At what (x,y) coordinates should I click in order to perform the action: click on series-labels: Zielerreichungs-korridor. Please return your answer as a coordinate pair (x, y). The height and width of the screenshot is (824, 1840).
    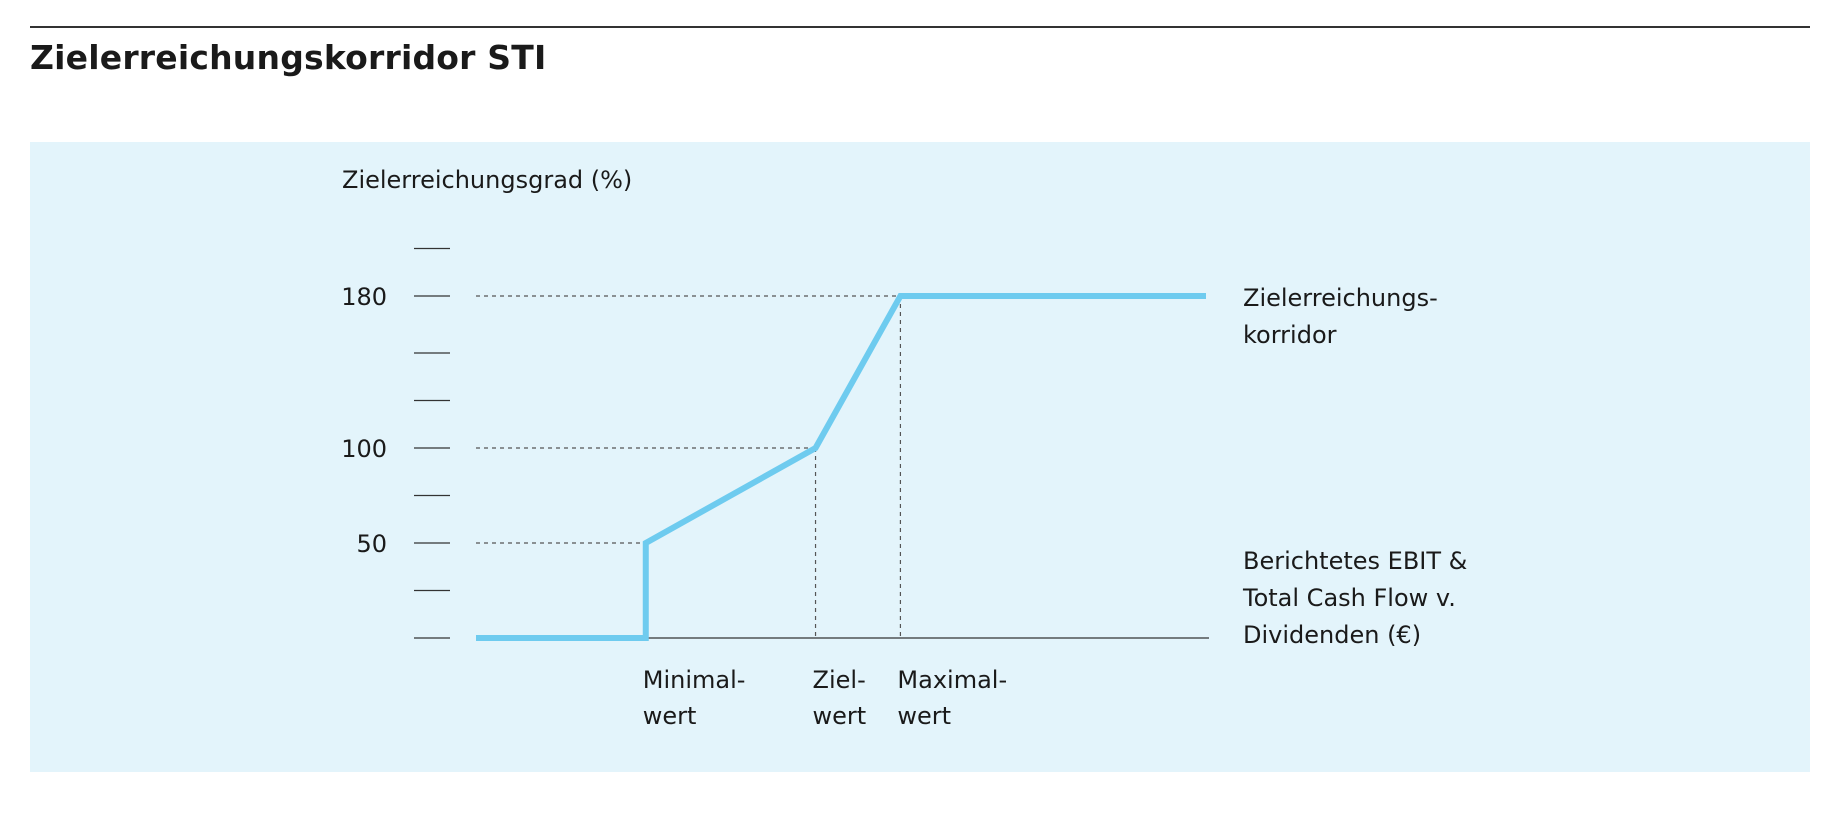
    Looking at the image, I should click on (1340, 316).